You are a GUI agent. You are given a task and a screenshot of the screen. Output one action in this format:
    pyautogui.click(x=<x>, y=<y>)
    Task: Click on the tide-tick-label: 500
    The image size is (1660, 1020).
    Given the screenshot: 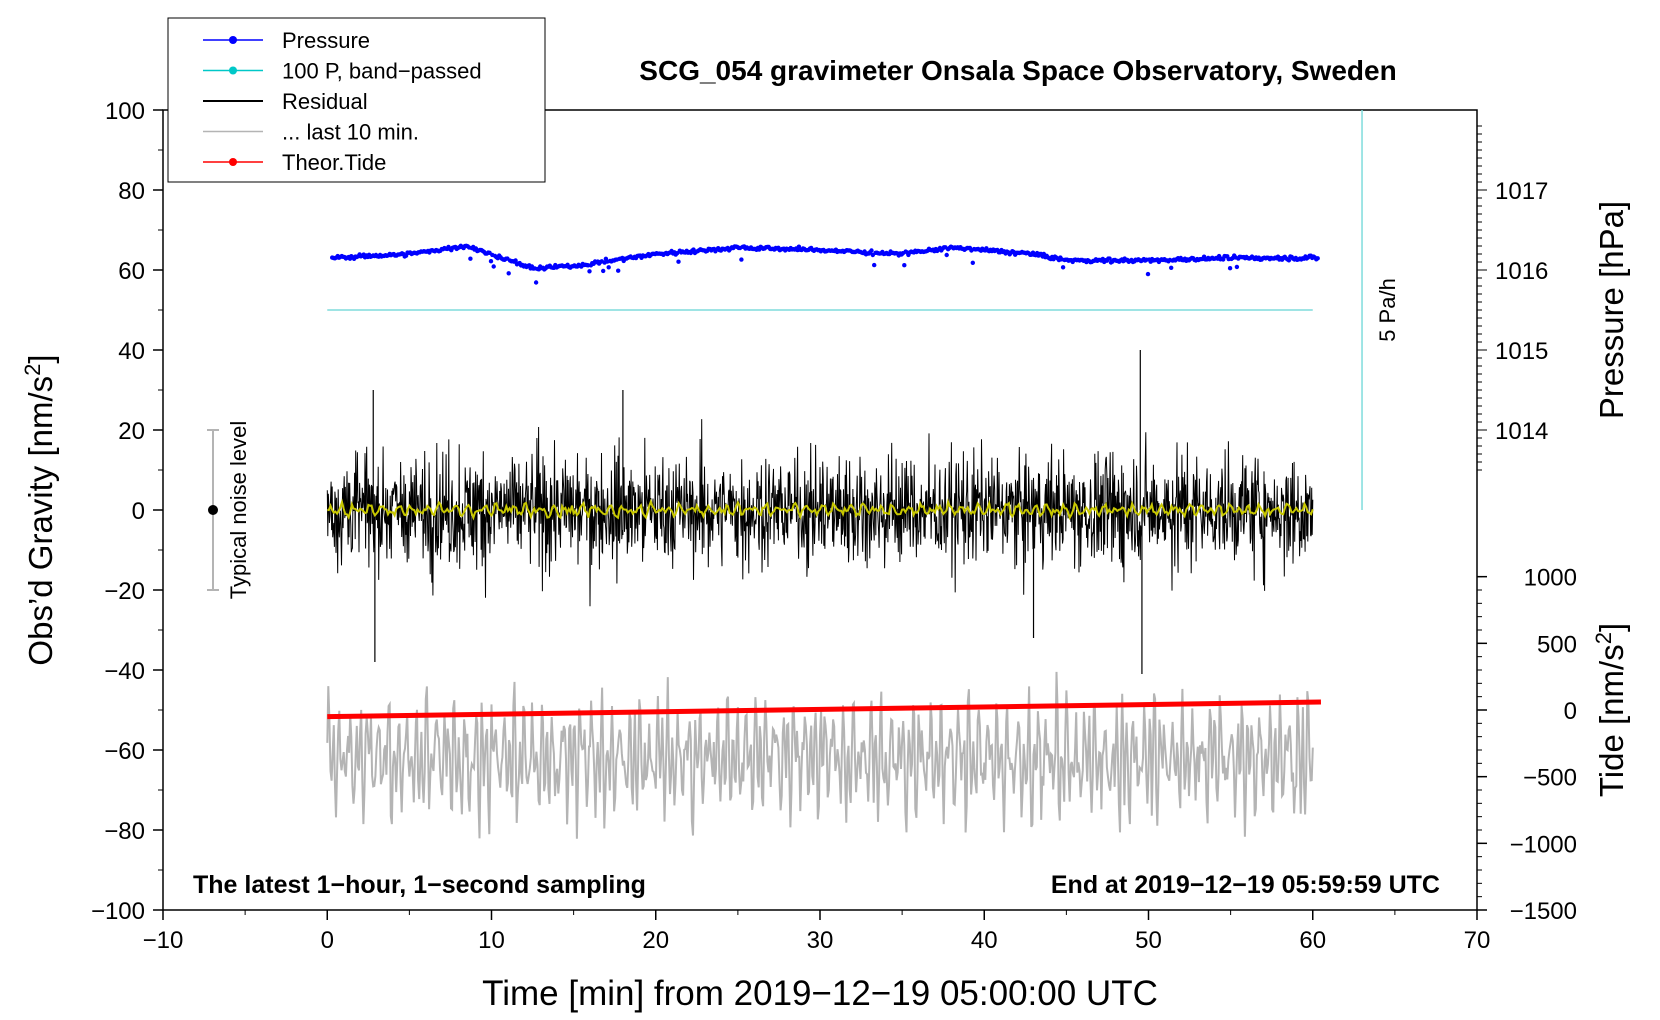 What is the action you would take?
    pyautogui.click(x=1557, y=644)
    